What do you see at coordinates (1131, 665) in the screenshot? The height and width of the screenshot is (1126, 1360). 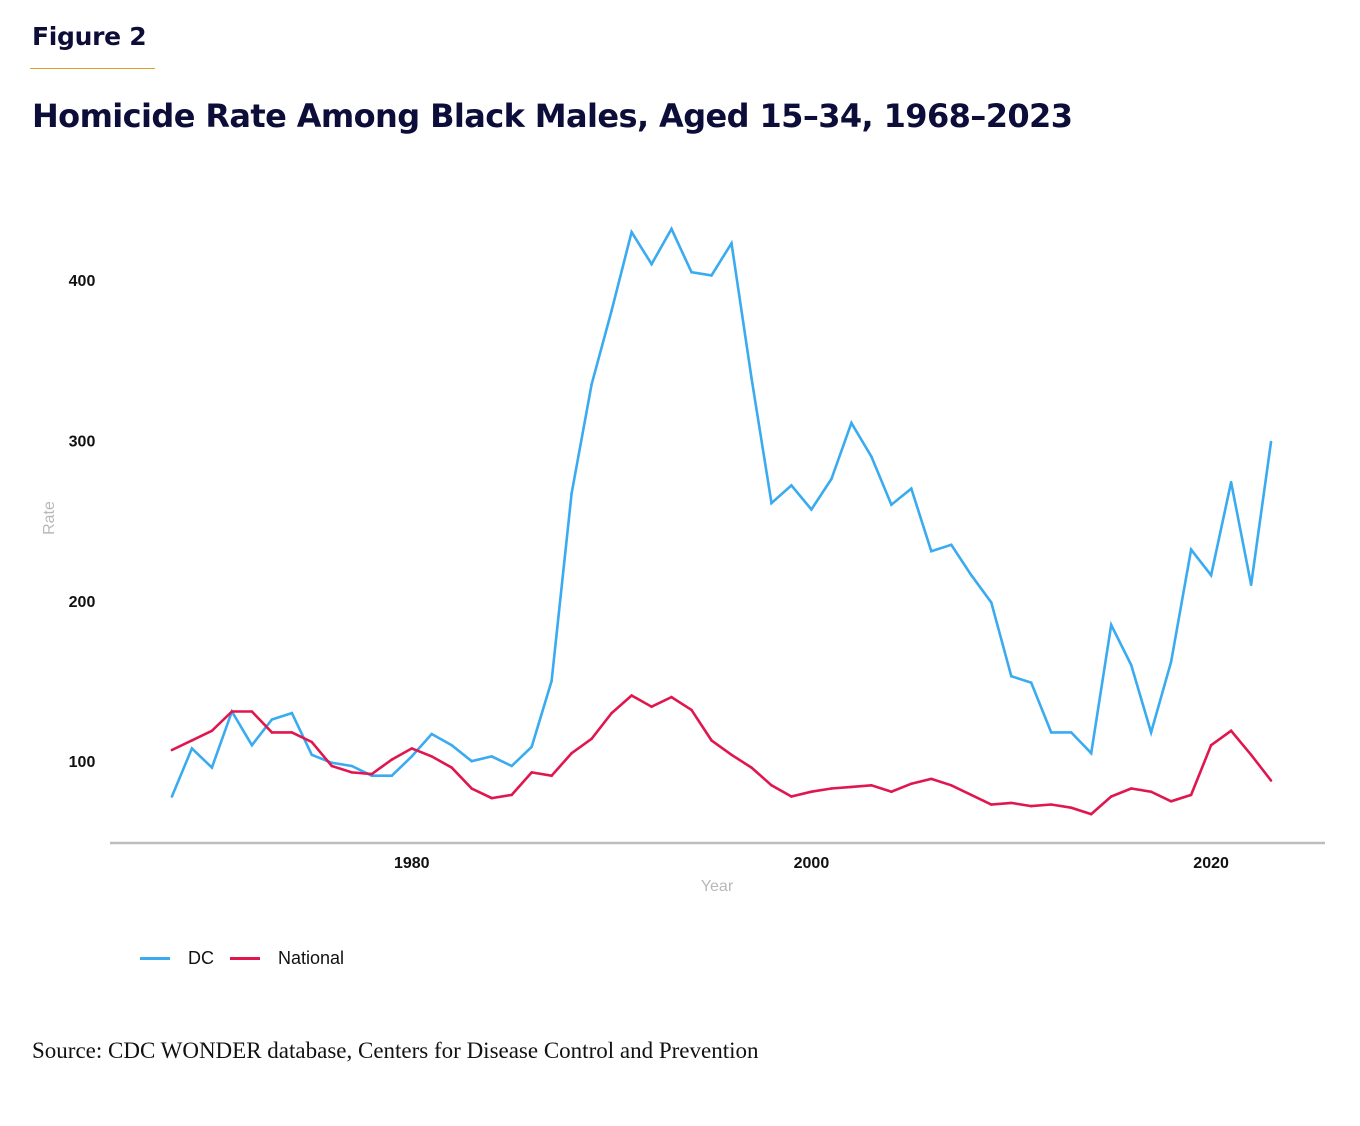 I see `data-point-dc-2016` at bounding box center [1131, 665].